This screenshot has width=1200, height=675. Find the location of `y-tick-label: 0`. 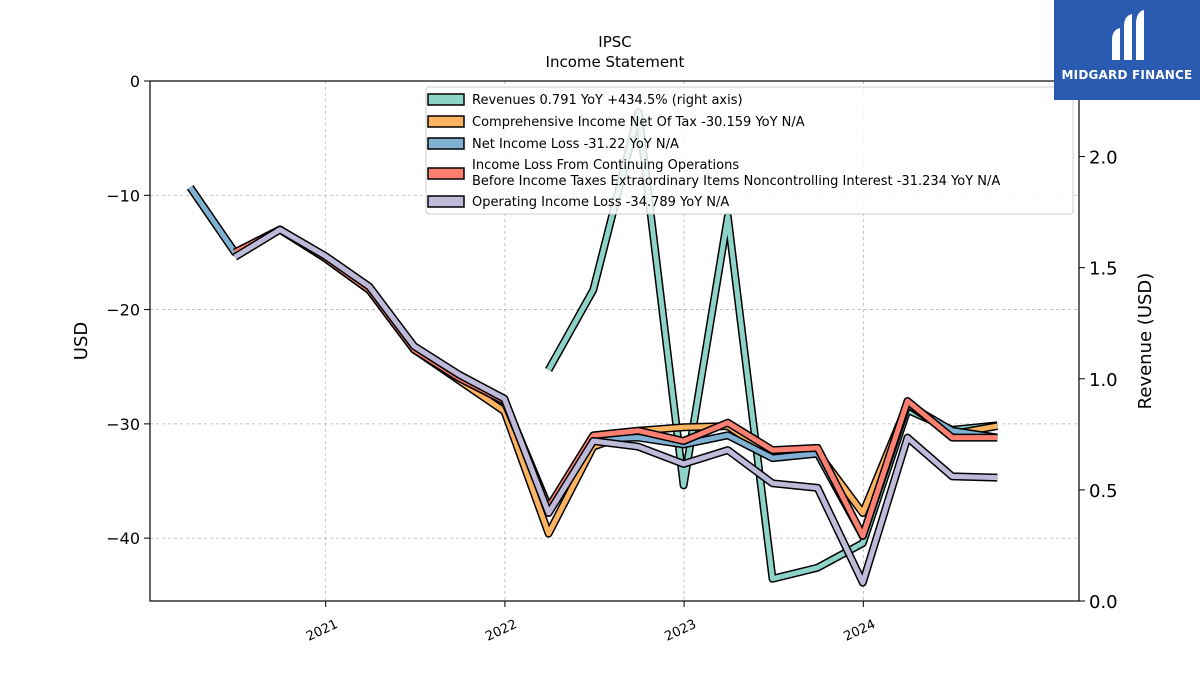

y-tick-label: 0 is located at coordinates (135, 81).